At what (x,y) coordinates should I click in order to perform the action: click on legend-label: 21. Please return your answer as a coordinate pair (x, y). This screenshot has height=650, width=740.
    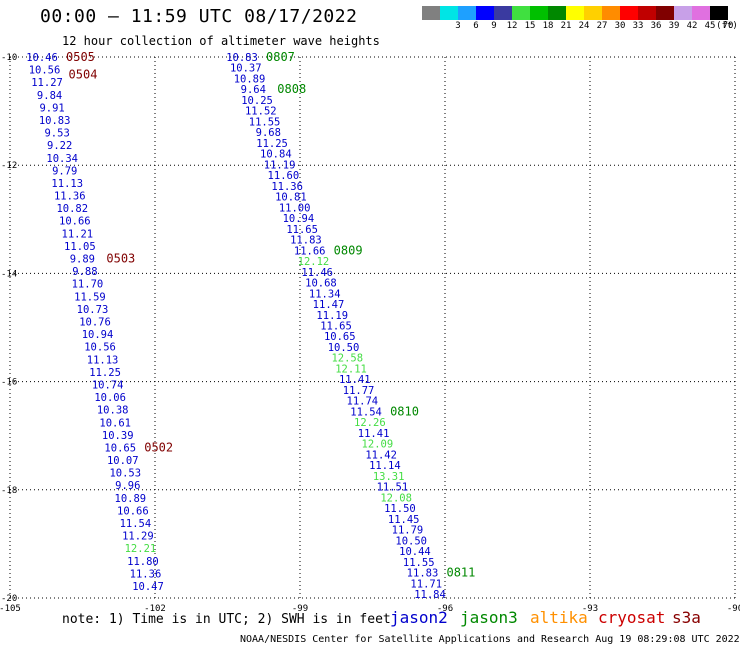
    Looking at the image, I should click on (566, 26).